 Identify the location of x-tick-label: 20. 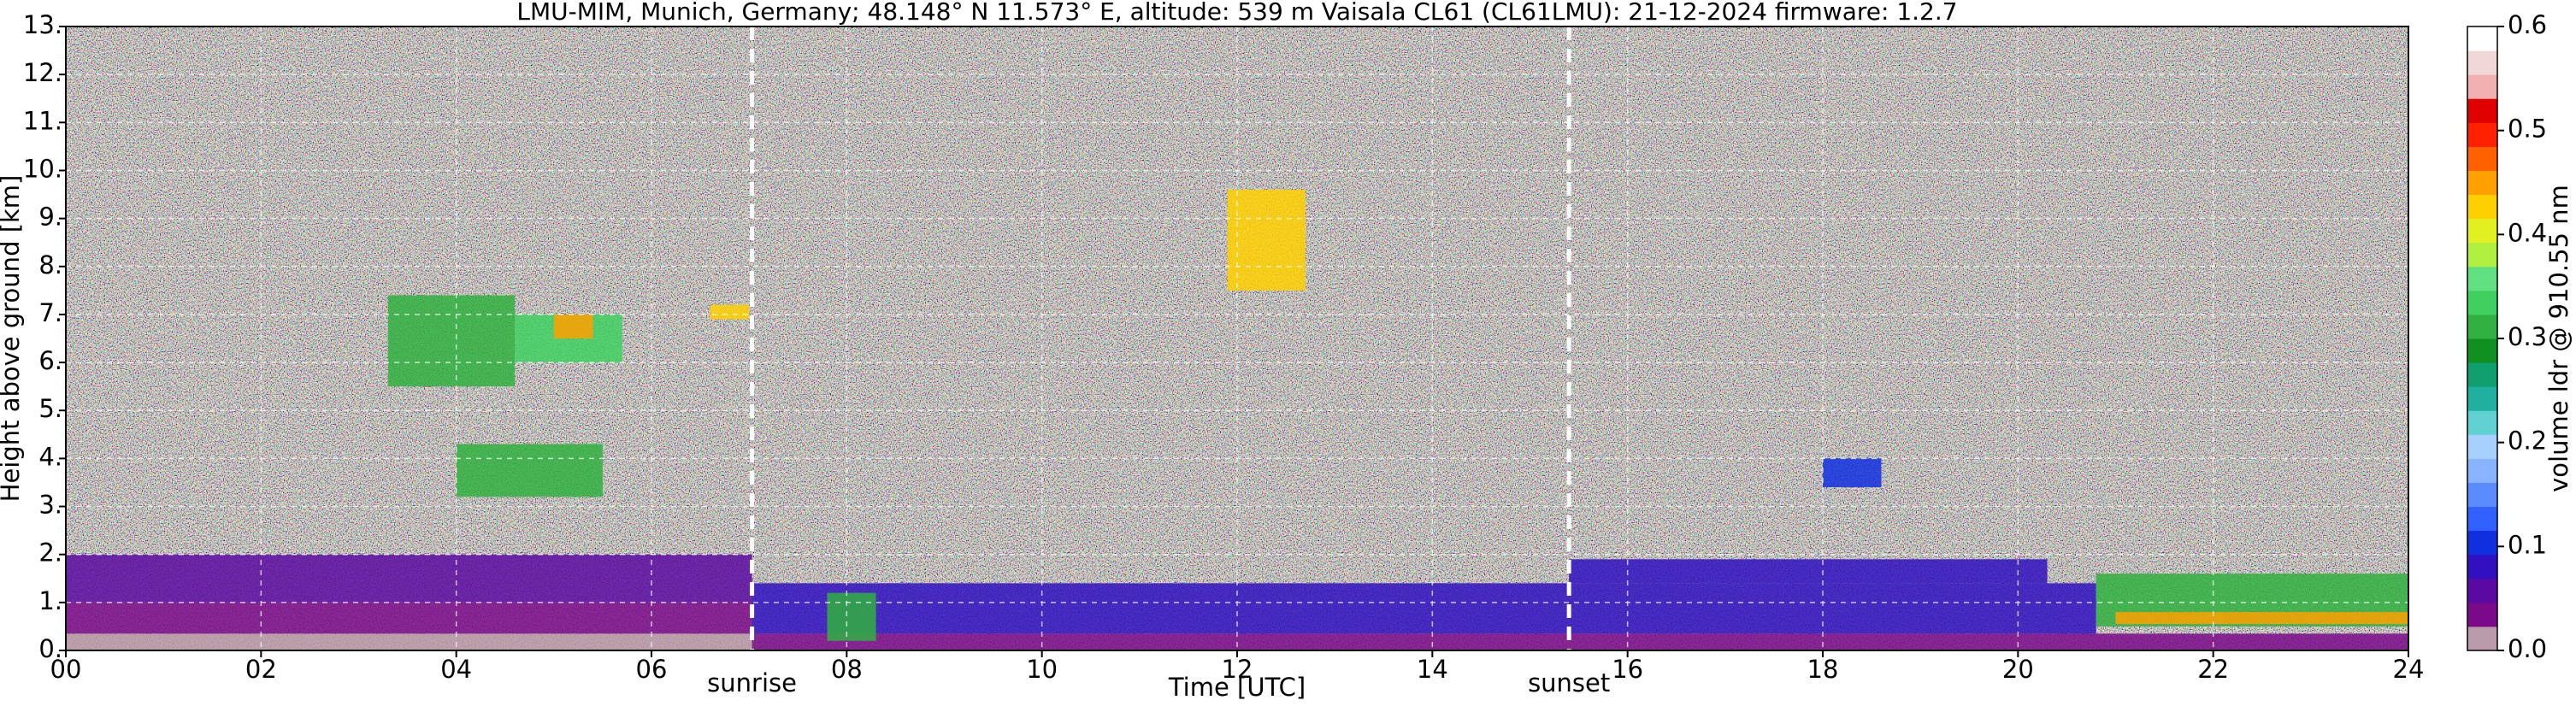
(2018, 669).